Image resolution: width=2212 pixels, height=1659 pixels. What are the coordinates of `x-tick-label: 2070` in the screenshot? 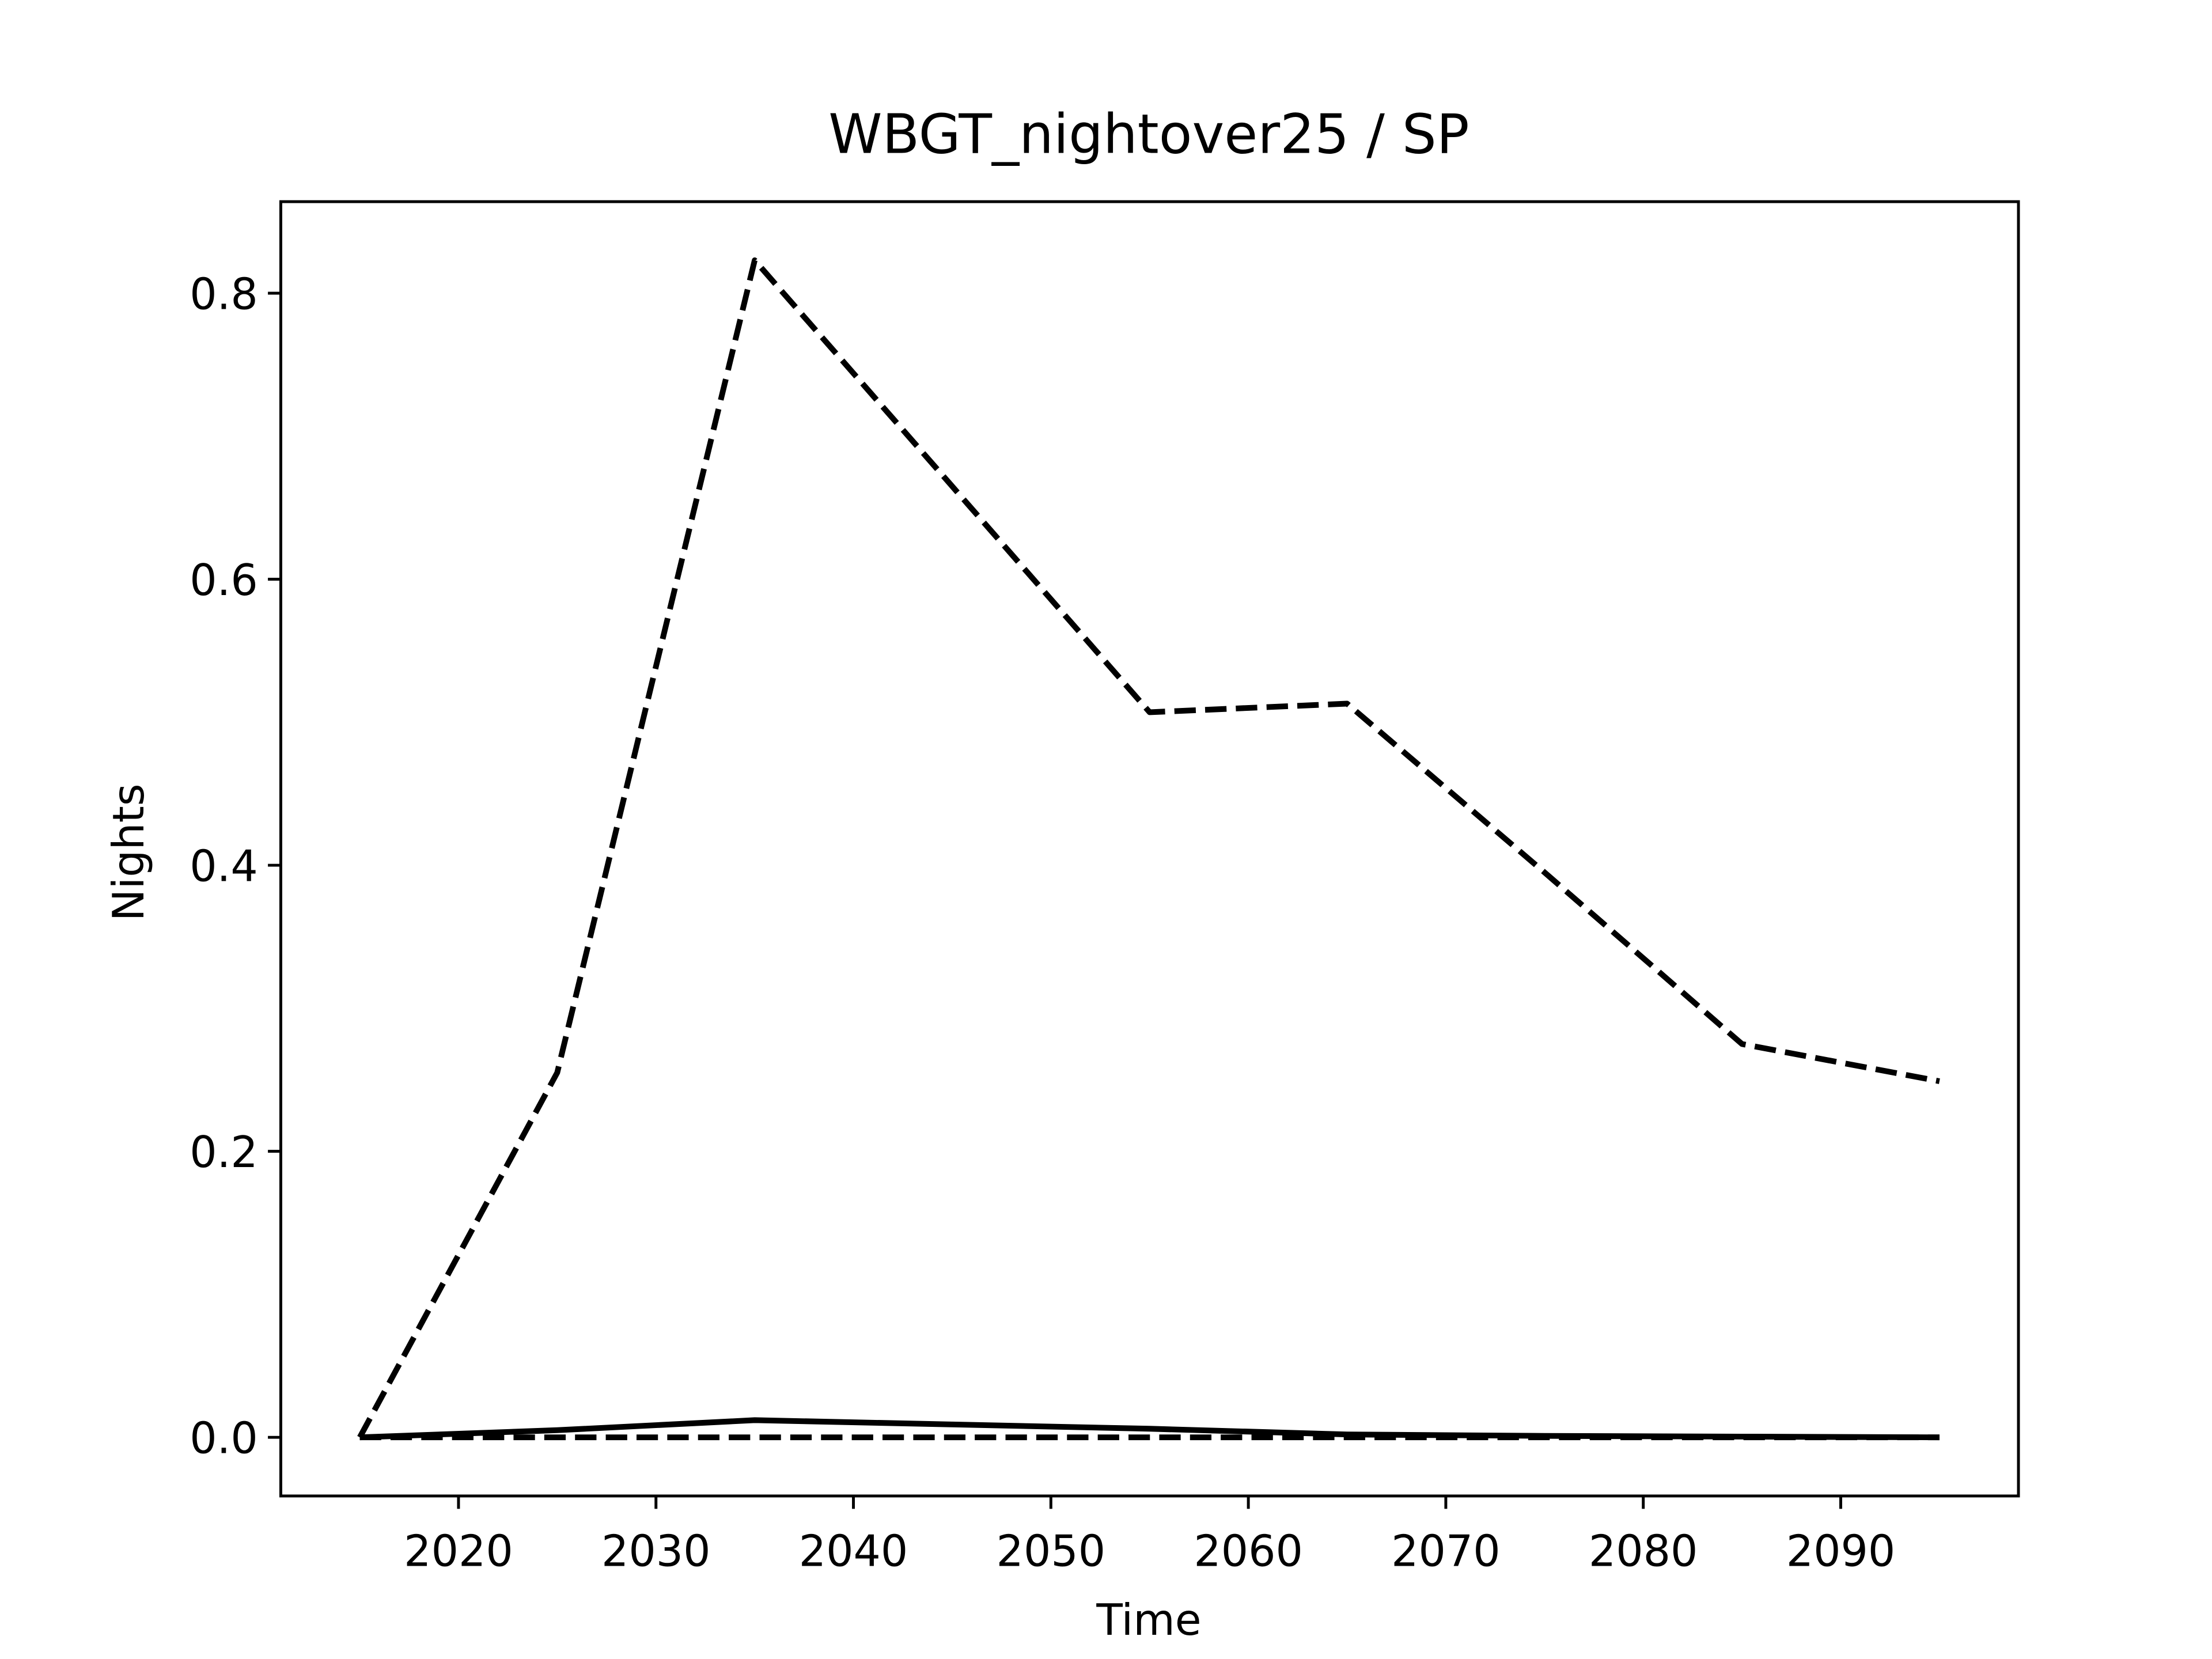 It's located at (1446, 1552).